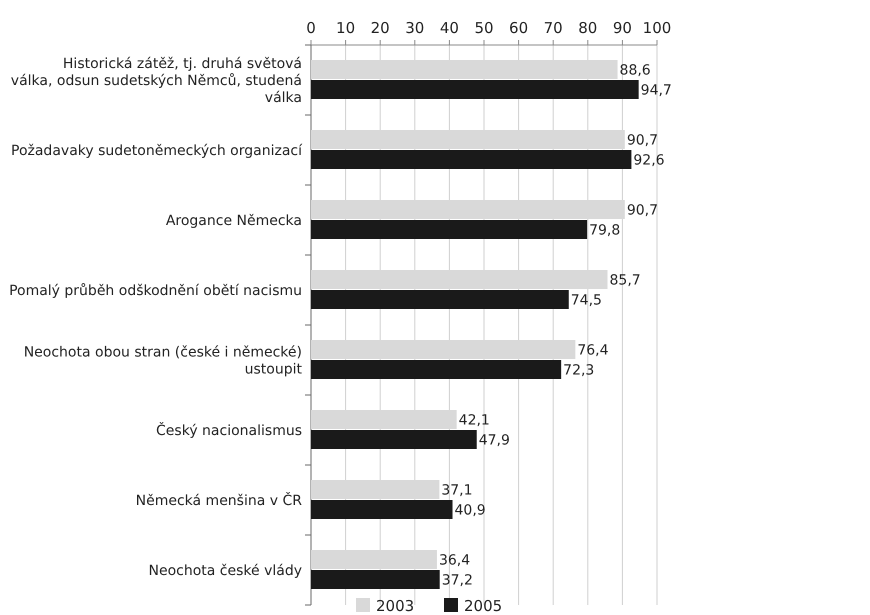  What do you see at coordinates (311, 28) in the screenshot?
I see `x-tick-label: 0` at bounding box center [311, 28].